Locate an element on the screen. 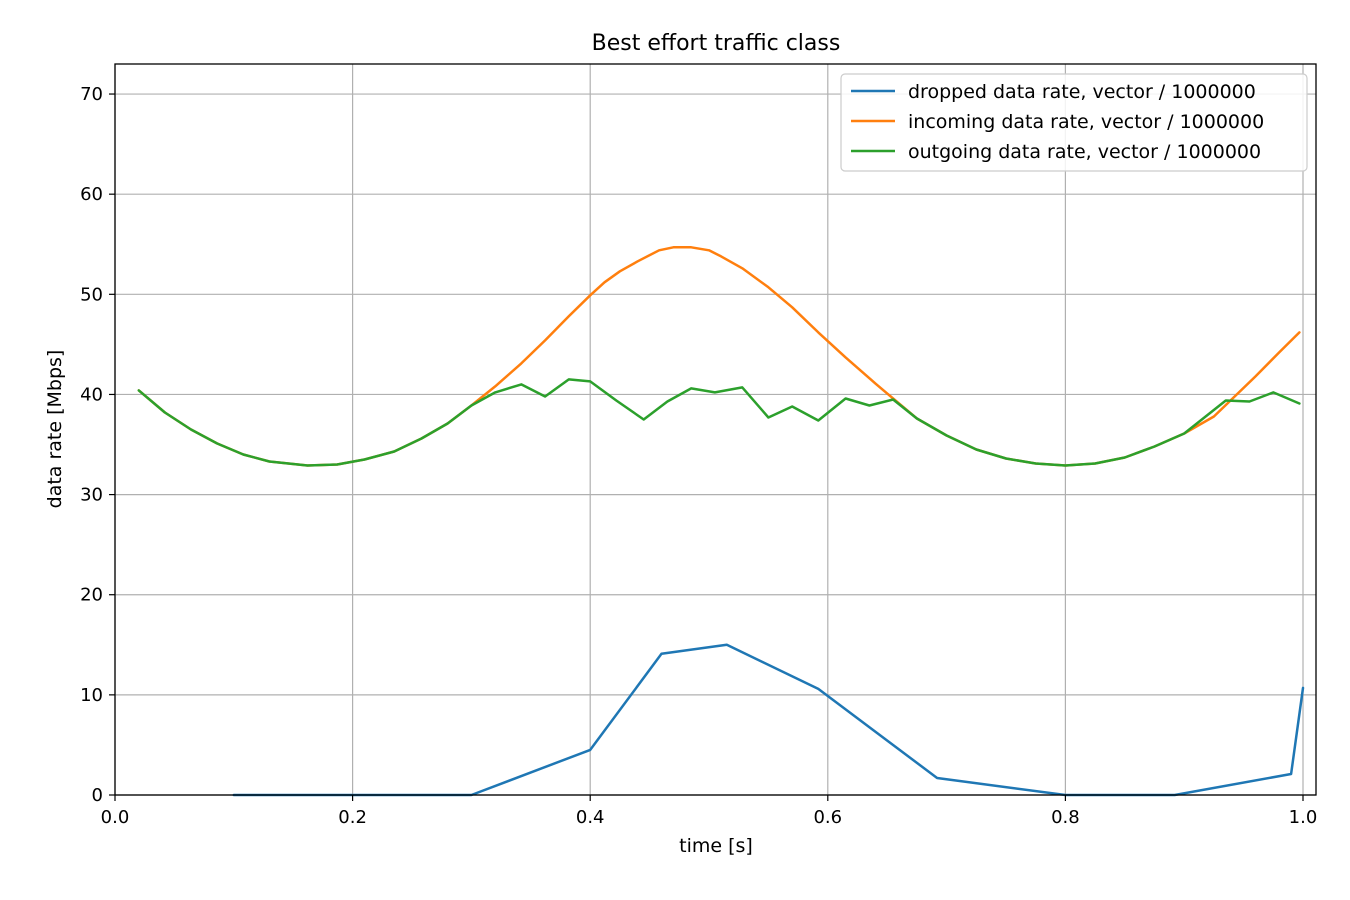 The image size is (1350, 900). legend-label: outgoing data rate, vector / 1000000 is located at coordinates (1084, 152).